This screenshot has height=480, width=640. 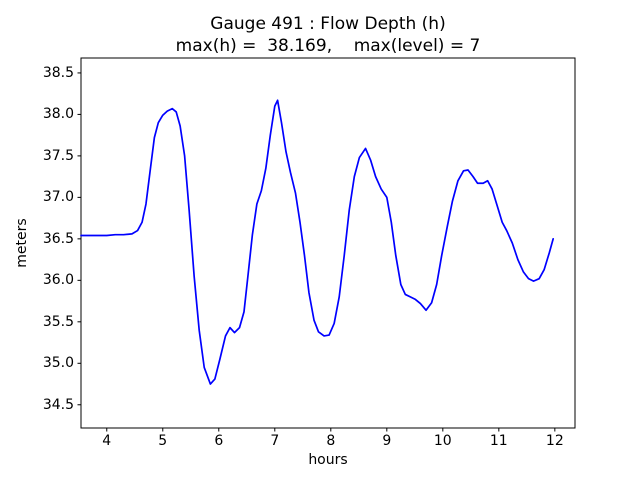 I want to click on x-tick-label: 4, so click(x=107, y=441).